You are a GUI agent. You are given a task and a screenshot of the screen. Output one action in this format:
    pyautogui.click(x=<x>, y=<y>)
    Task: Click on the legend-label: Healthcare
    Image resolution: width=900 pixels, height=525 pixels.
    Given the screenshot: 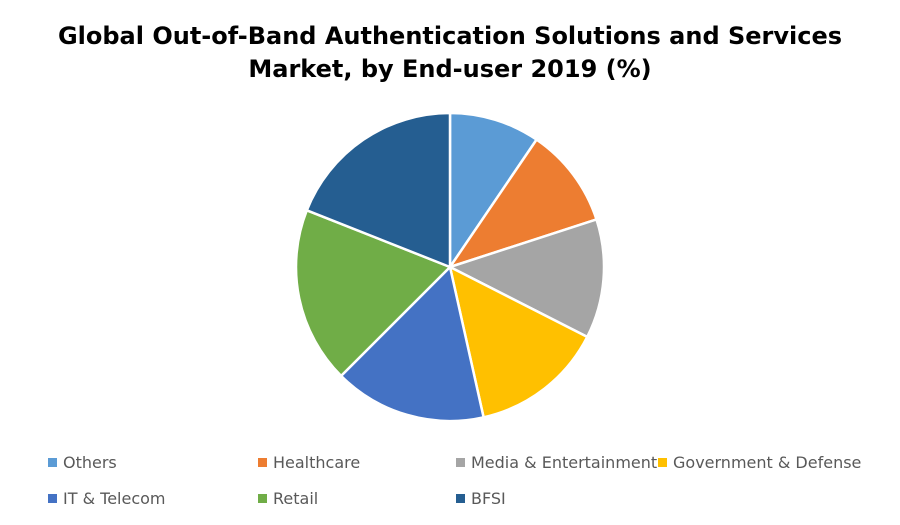 What is the action you would take?
    pyautogui.click(x=317, y=462)
    